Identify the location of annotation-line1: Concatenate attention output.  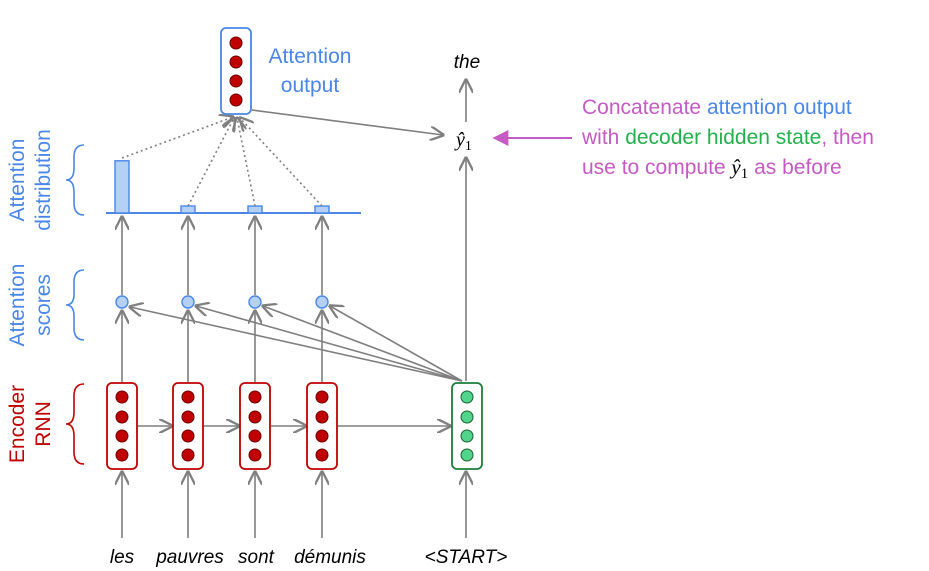
(717, 107).